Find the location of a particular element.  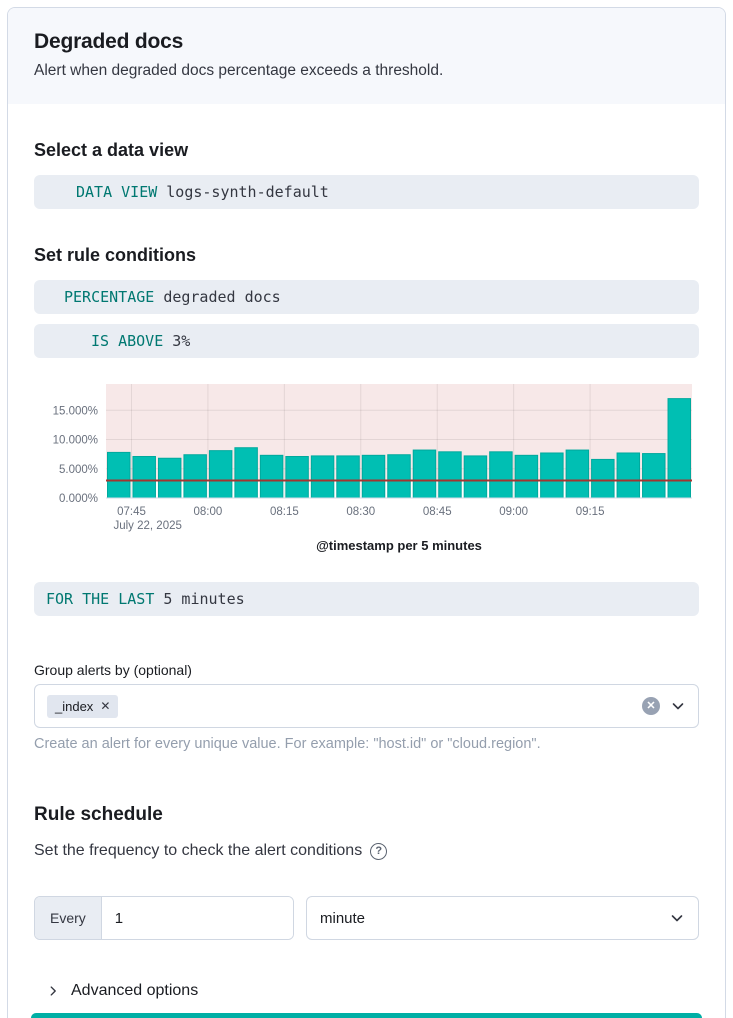

svg-text: July 22, 2025 is located at coordinates (147, 526).